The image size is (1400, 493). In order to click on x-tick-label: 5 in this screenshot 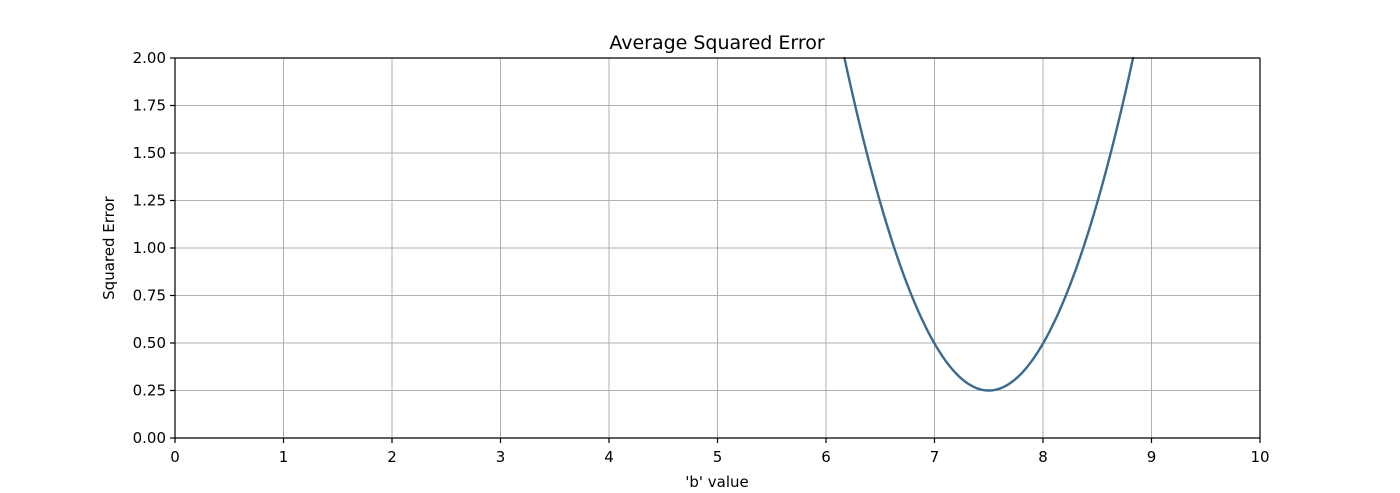, I will do `click(718, 457)`.